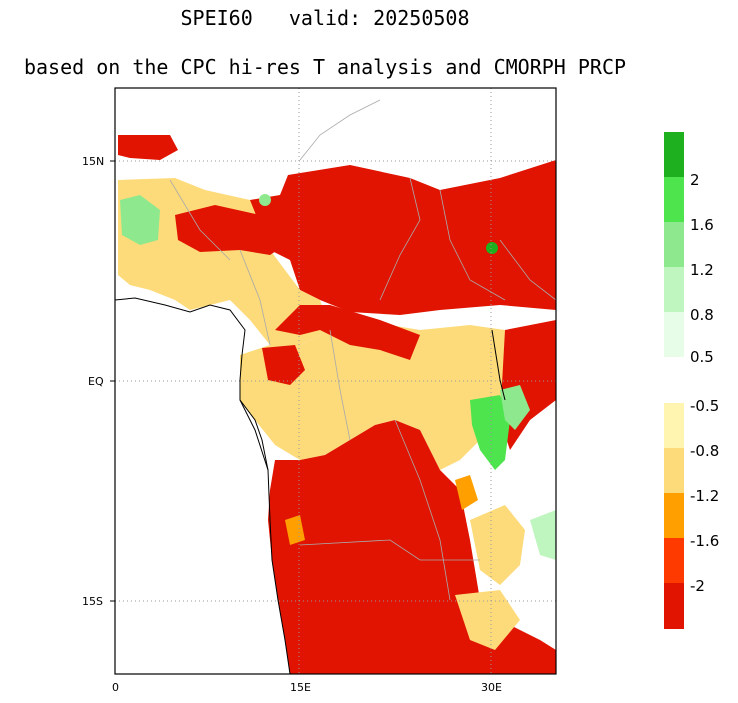 Image resolution: width=738 pixels, height=703 pixels. What do you see at coordinates (372, 395) in the screenshot?
I see `congo-mild-region` at bounding box center [372, 395].